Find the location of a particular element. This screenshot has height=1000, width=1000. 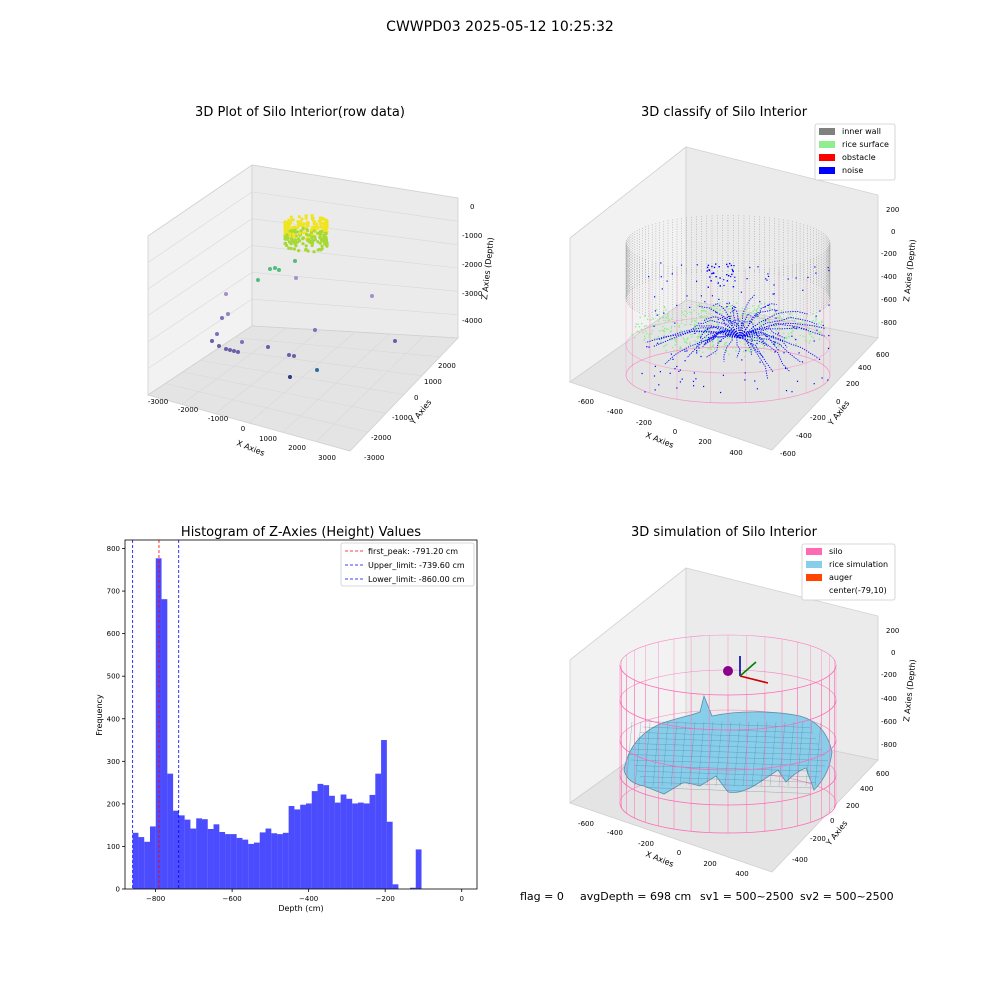

panel1-x-ticks: -3000 -2000 -1000 0 1000 2000 3000 is located at coordinates (242, 430).